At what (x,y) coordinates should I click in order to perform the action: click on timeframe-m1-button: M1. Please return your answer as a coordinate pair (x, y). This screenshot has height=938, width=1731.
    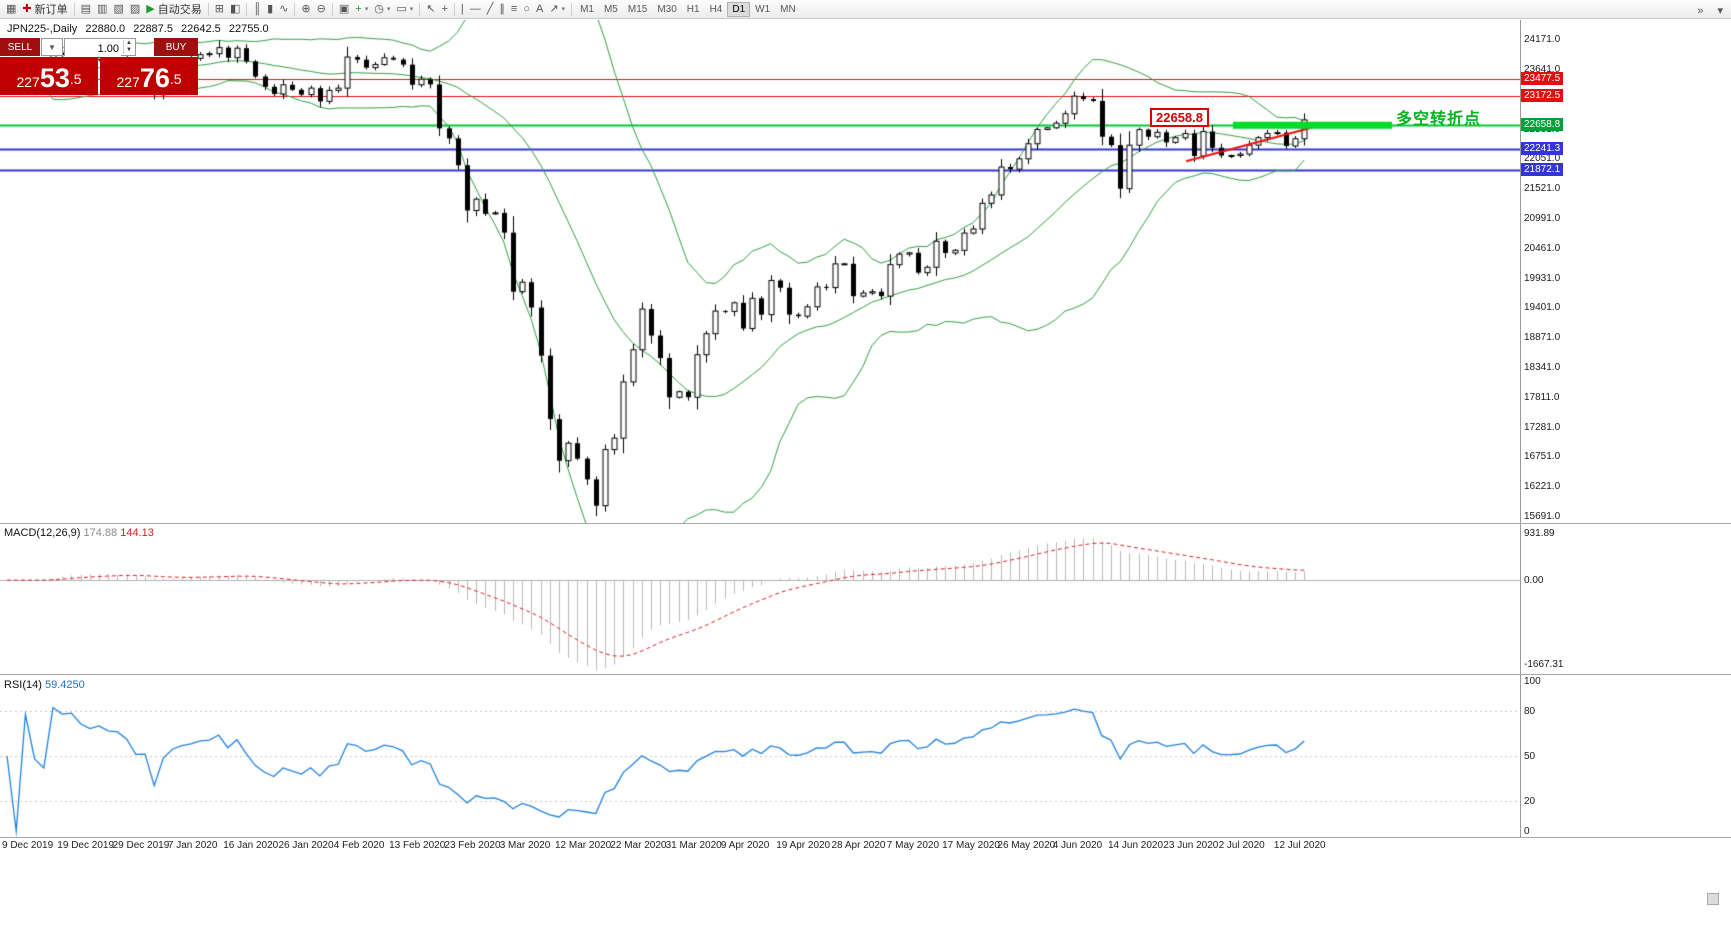
    Looking at the image, I should click on (587, 9).